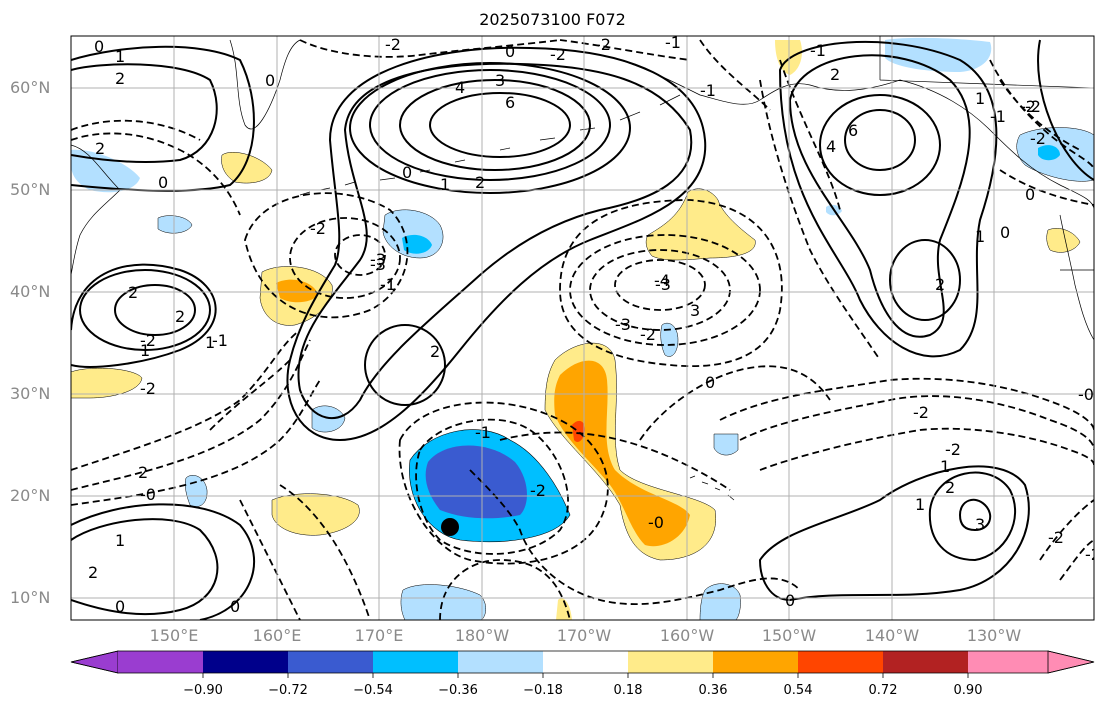  I want to click on lon-label-180w: 180°W, so click(482, 635).